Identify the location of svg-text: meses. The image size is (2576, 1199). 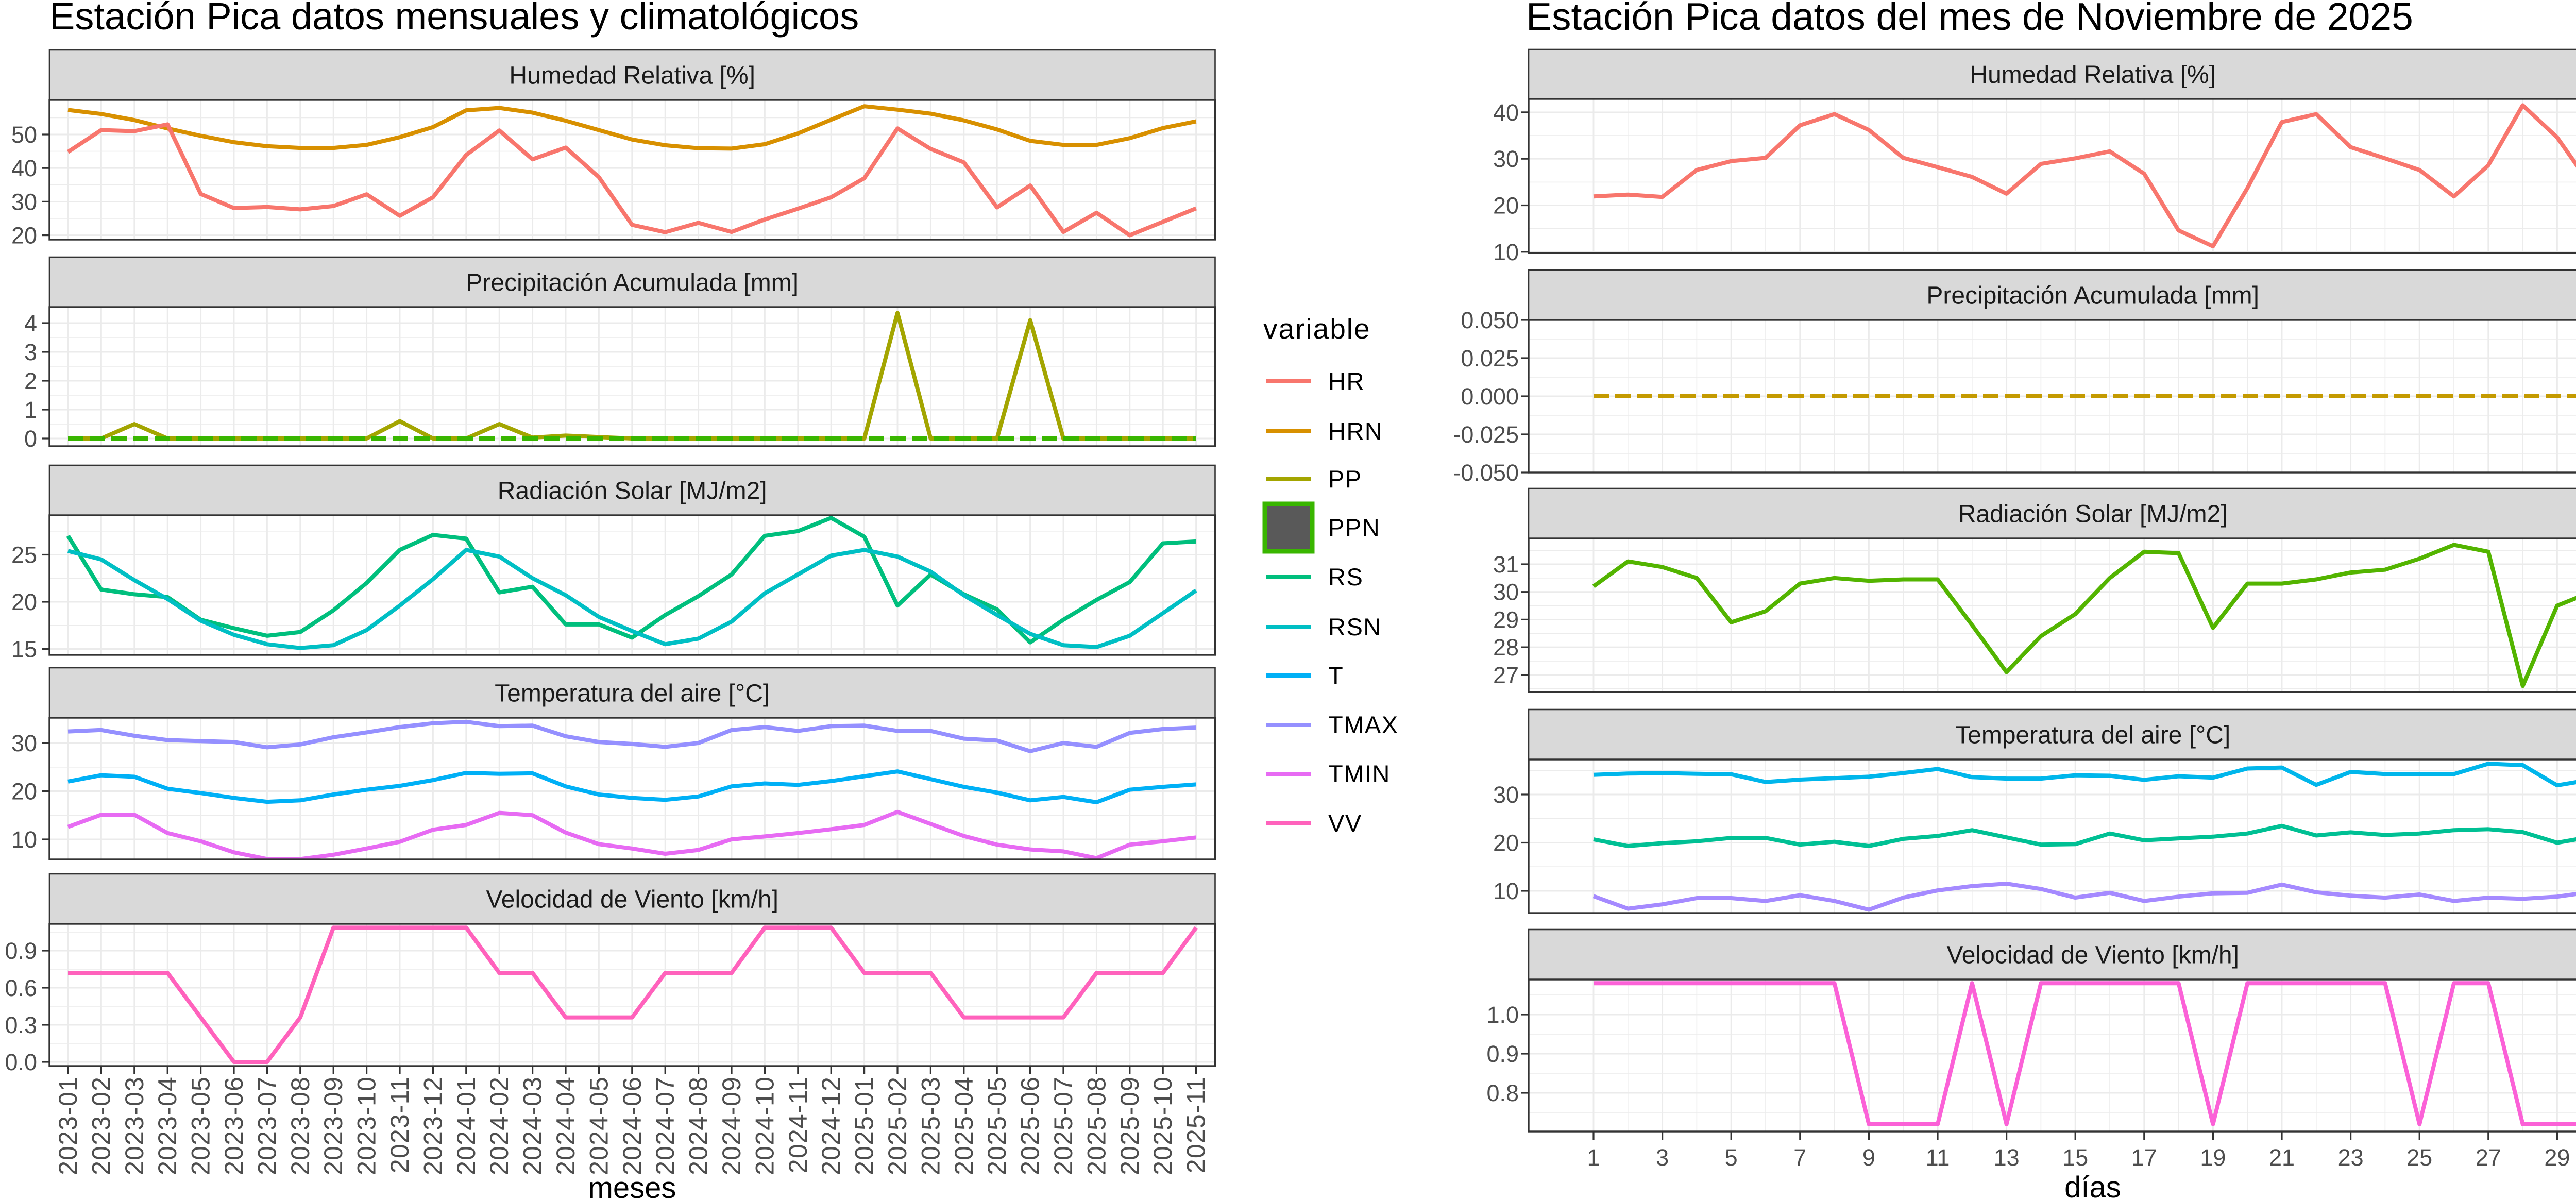
(632, 1185).